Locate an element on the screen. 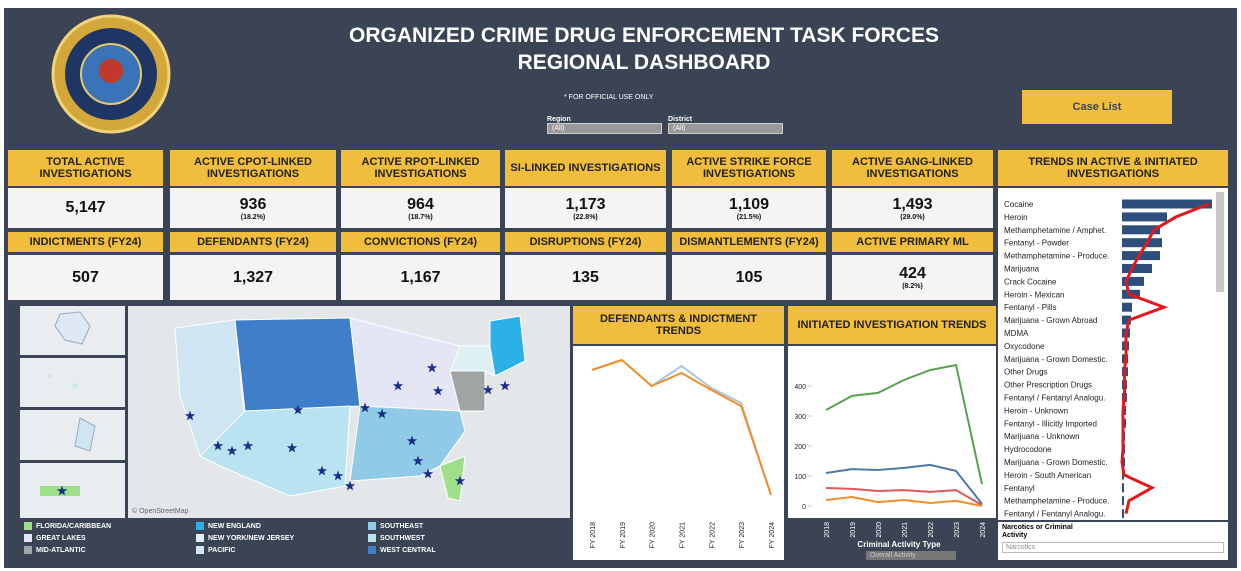  kpi-value: 5,147 is located at coordinates (85, 207).